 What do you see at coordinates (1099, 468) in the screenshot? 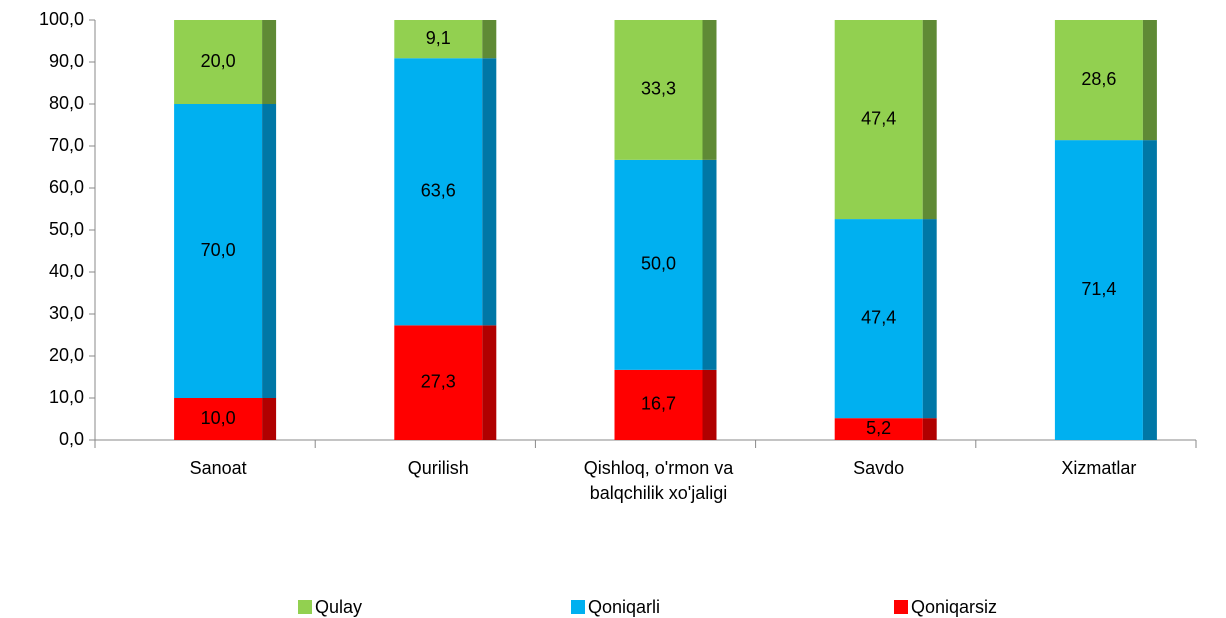
I see `x-tick-label: Xizmatlar` at bounding box center [1099, 468].